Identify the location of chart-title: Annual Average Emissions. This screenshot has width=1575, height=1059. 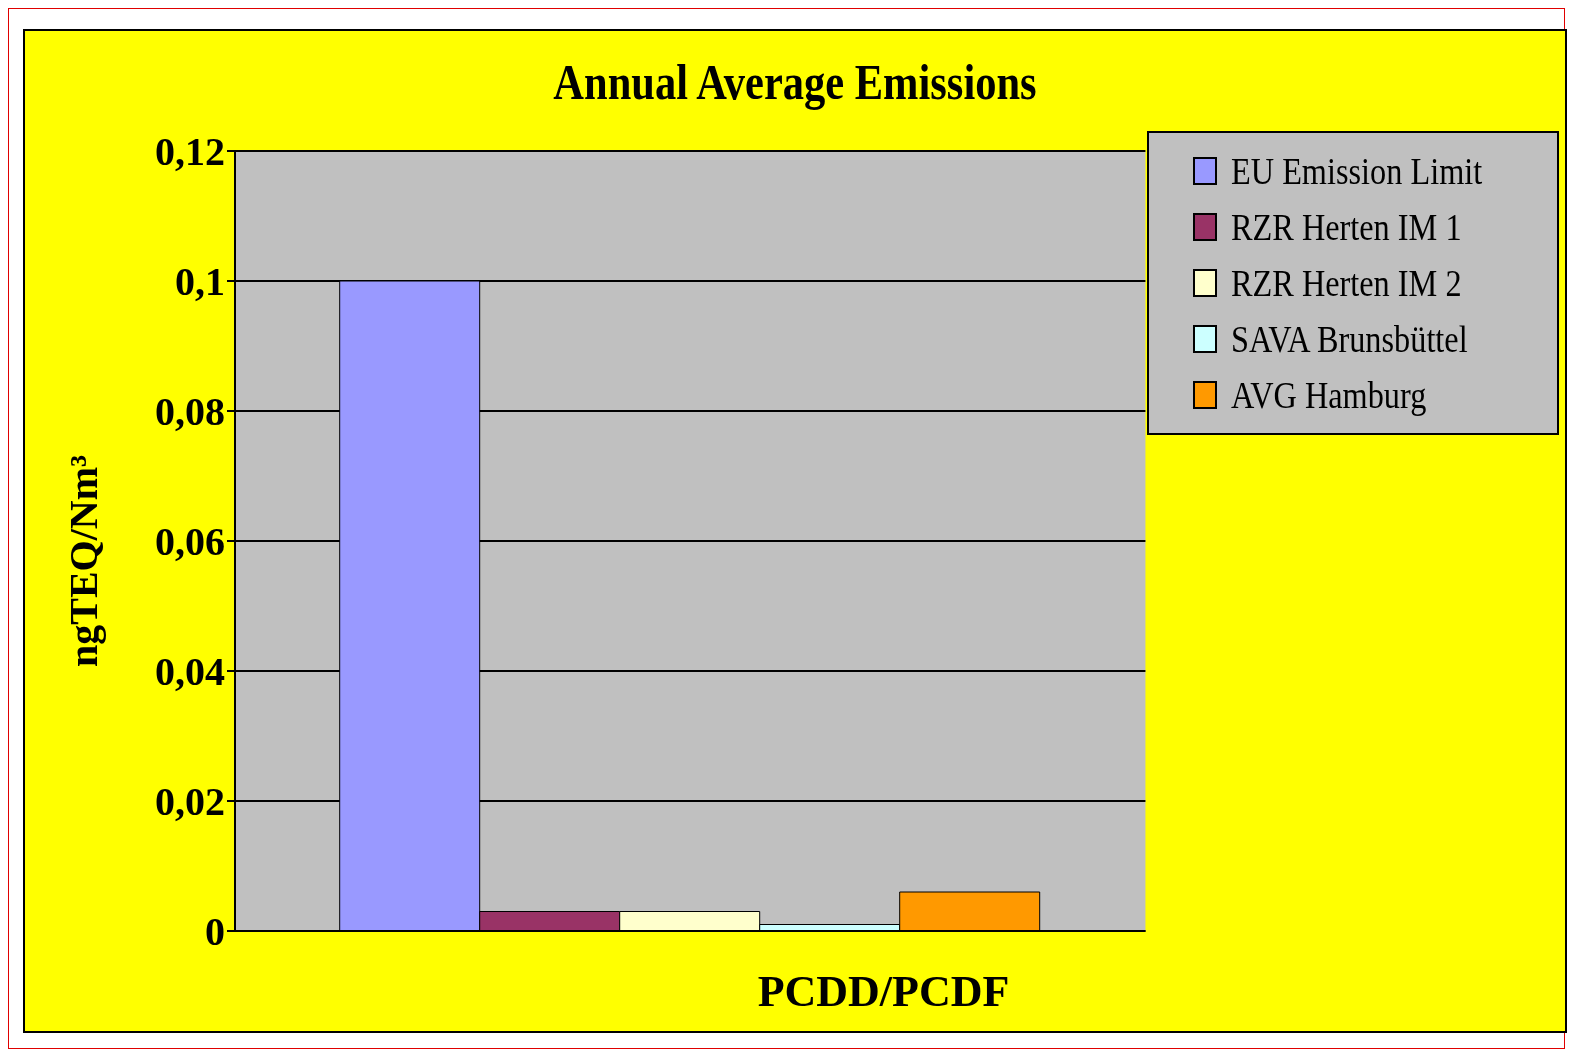
(795, 82).